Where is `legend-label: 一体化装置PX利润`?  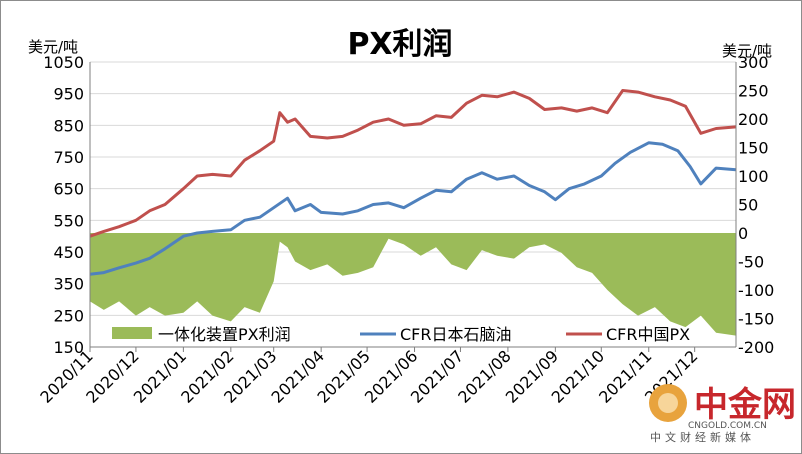 legend-label: 一体化装置PX利润 is located at coordinates (224, 334).